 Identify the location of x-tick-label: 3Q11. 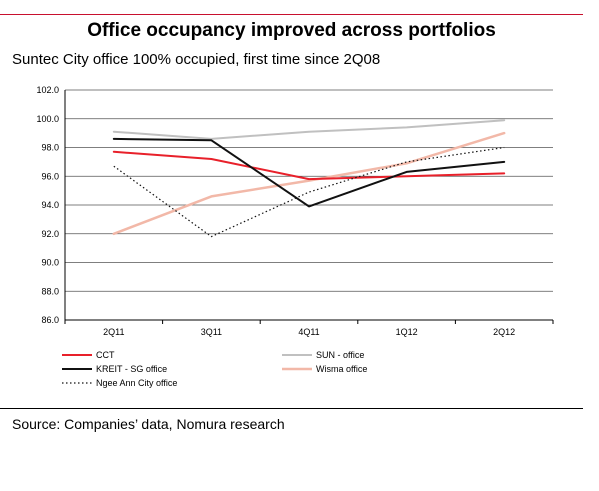
(211, 332).